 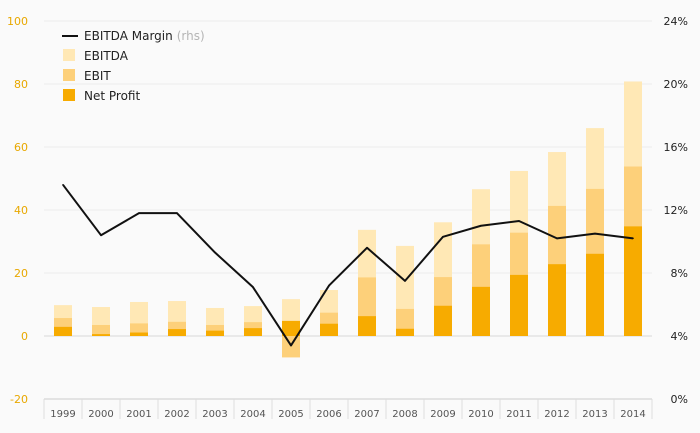 I want to click on legend-label-net-profit: Net Profit, so click(x=112, y=96).